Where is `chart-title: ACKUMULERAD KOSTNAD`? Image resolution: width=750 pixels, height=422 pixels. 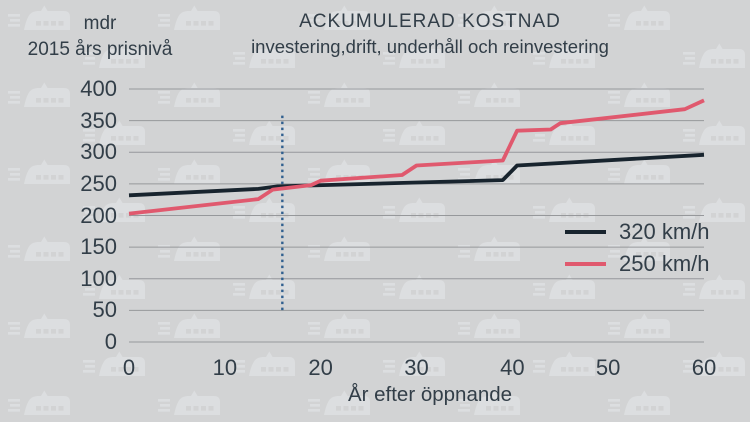 chart-title: ACKUMULERAD KOSTNAD is located at coordinates (430, 21).